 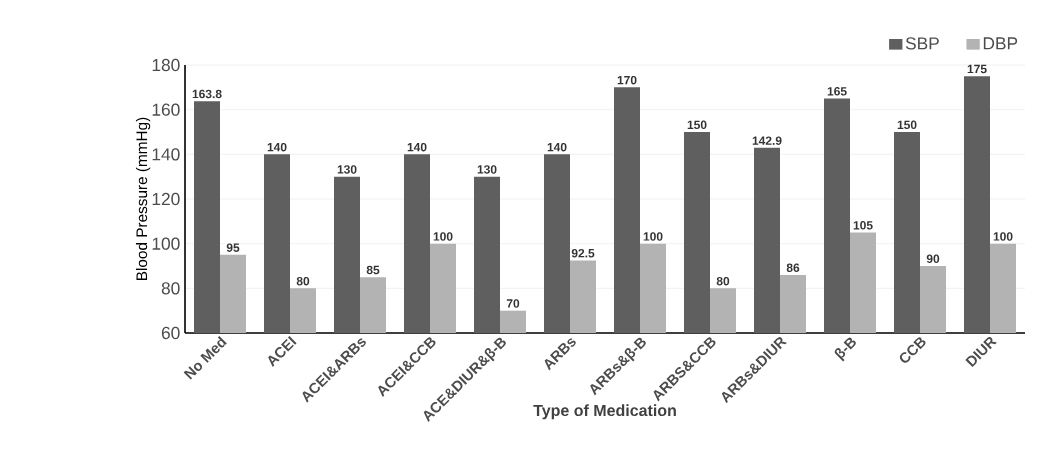 What do you see at coordinates (170, 288) in the screenshot?
I see `y-tick-label: 80` at bounding box center [170, 288].